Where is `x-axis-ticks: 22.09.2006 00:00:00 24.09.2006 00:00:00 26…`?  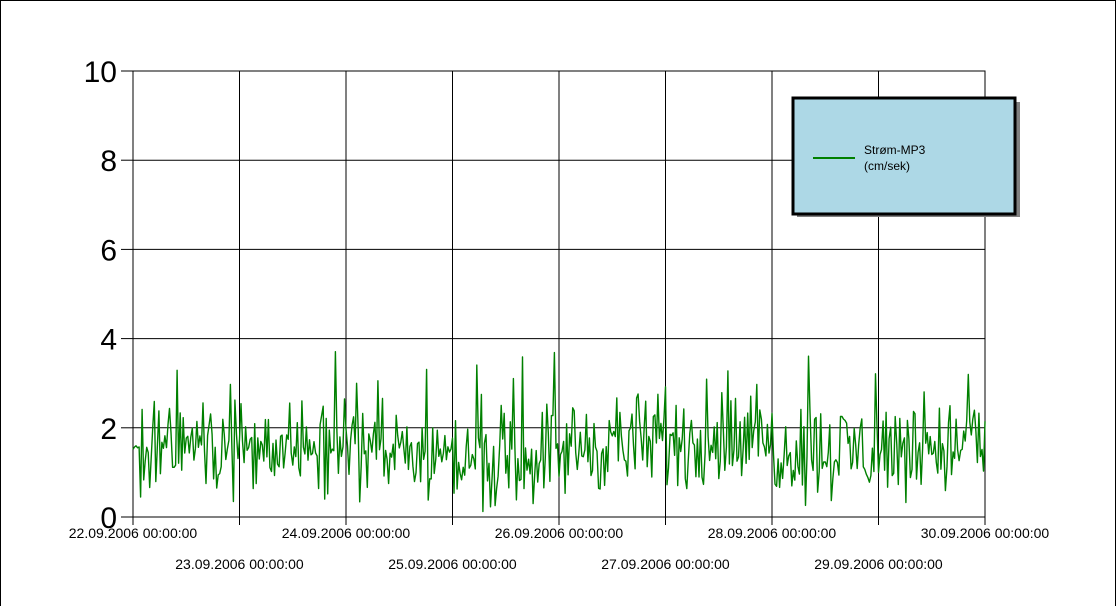 x-axis-ticks: 22.09.2006 00:00:00 24.09.2006 00:00:00 26… is located at coordinates (559, 544).